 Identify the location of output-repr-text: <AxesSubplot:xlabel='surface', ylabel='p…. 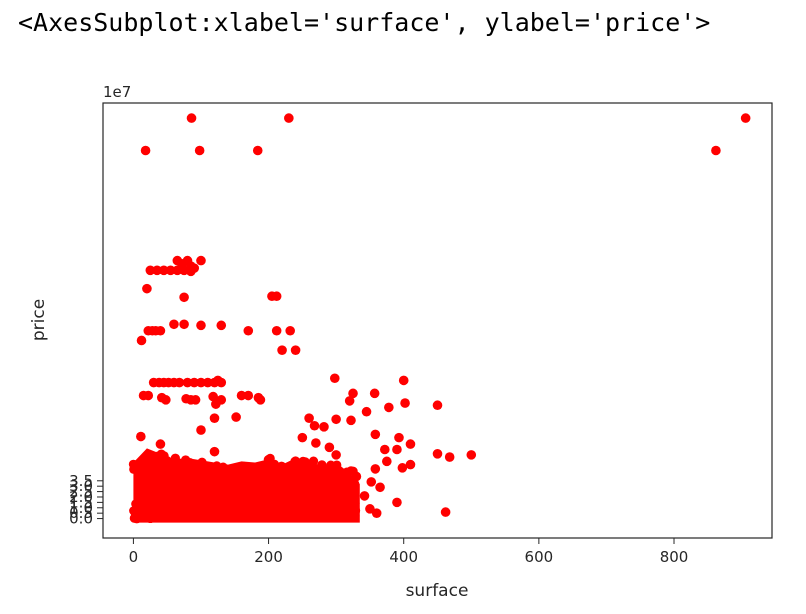
(364, 22).